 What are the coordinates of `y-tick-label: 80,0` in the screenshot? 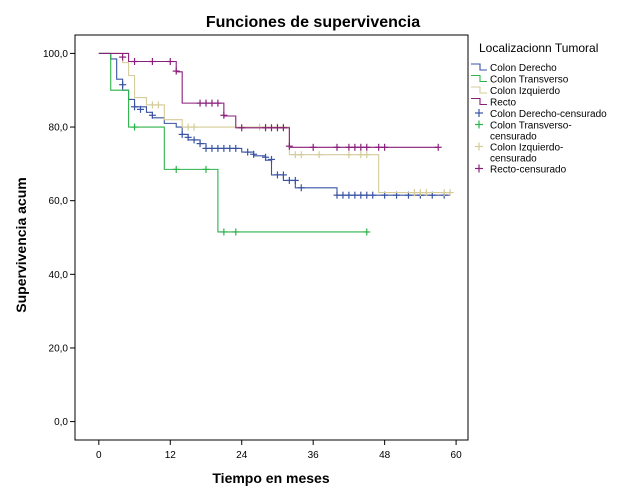 It's located at (59, 128).